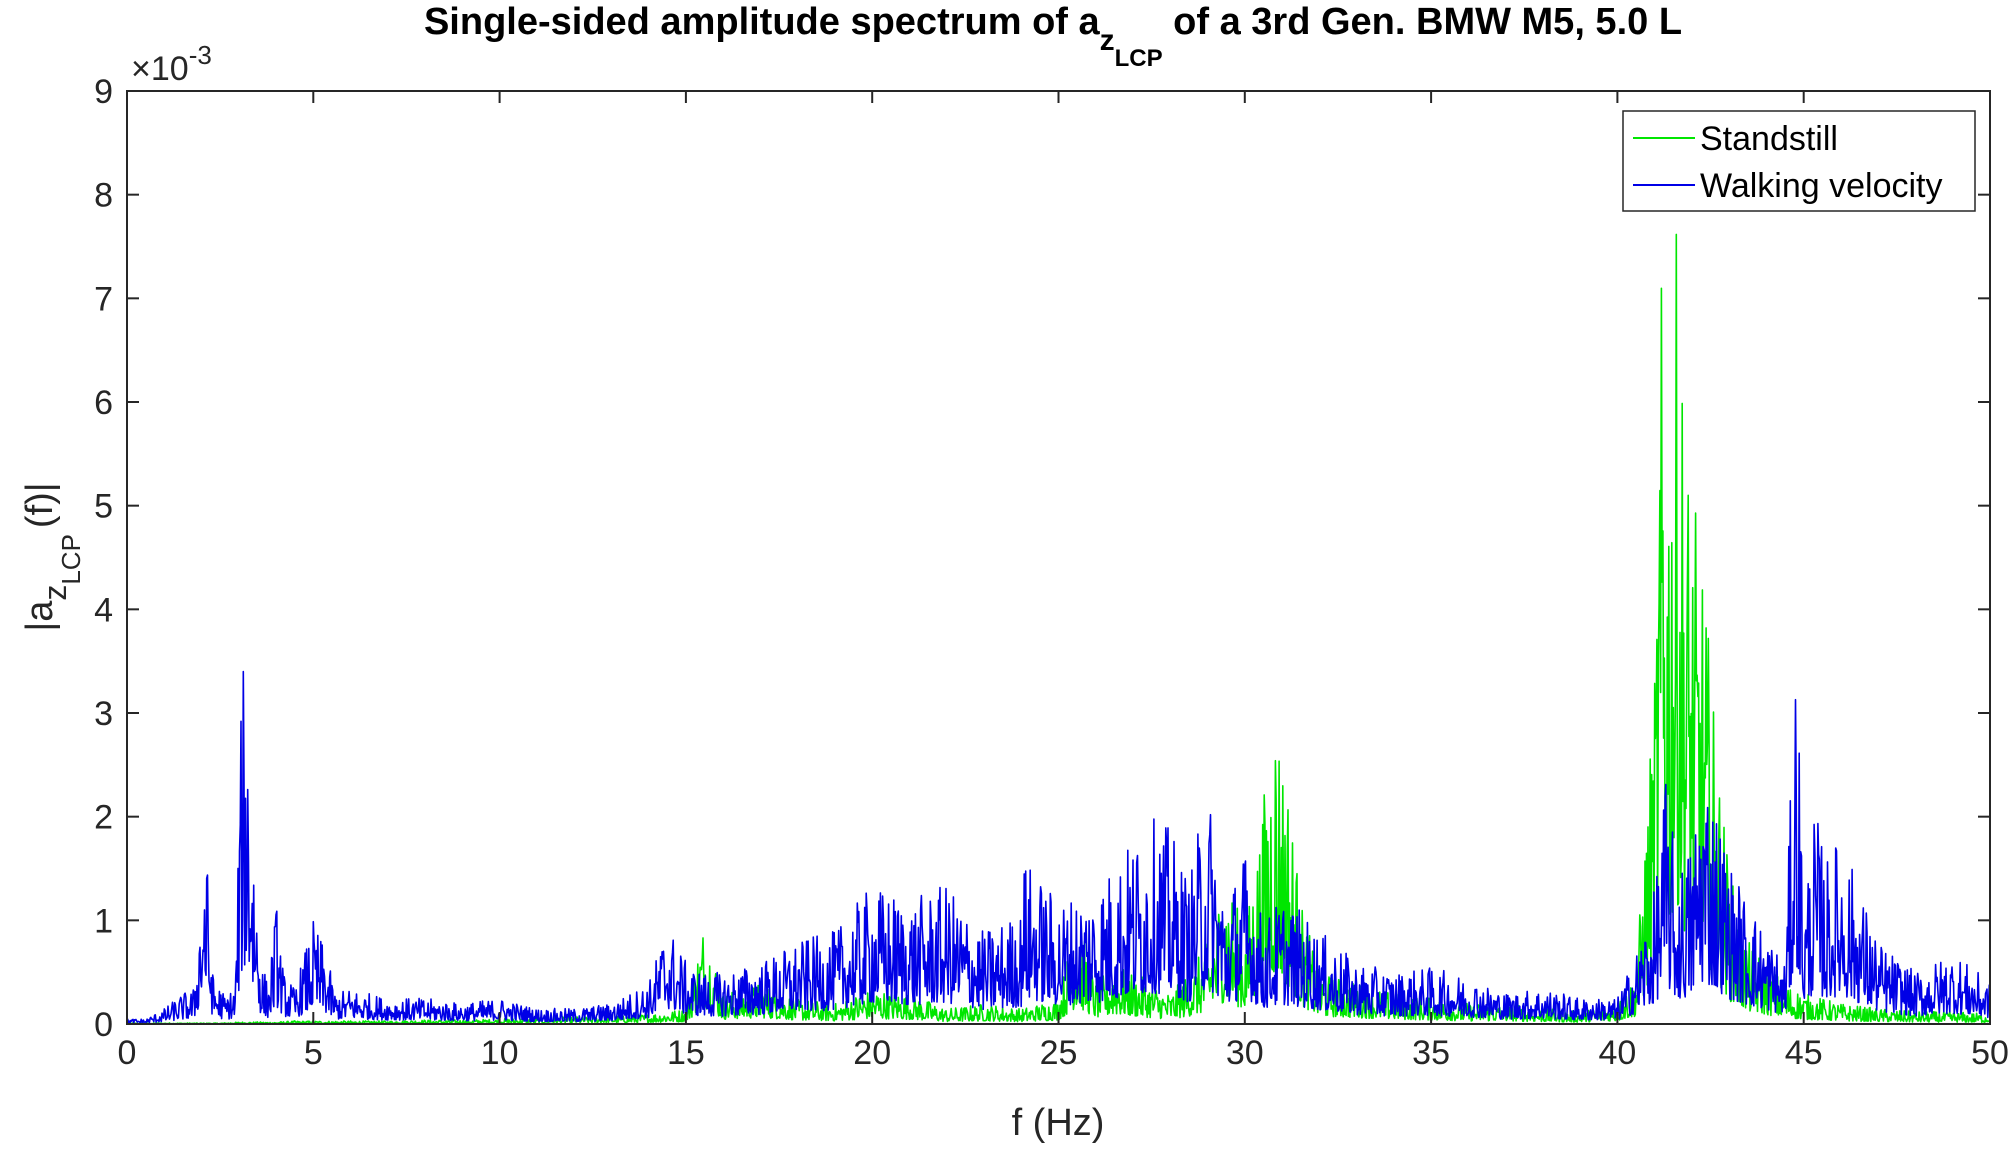 The image size is (2014, 1150). I want to click on x-tick-label: 30, so click(1245, 1053).